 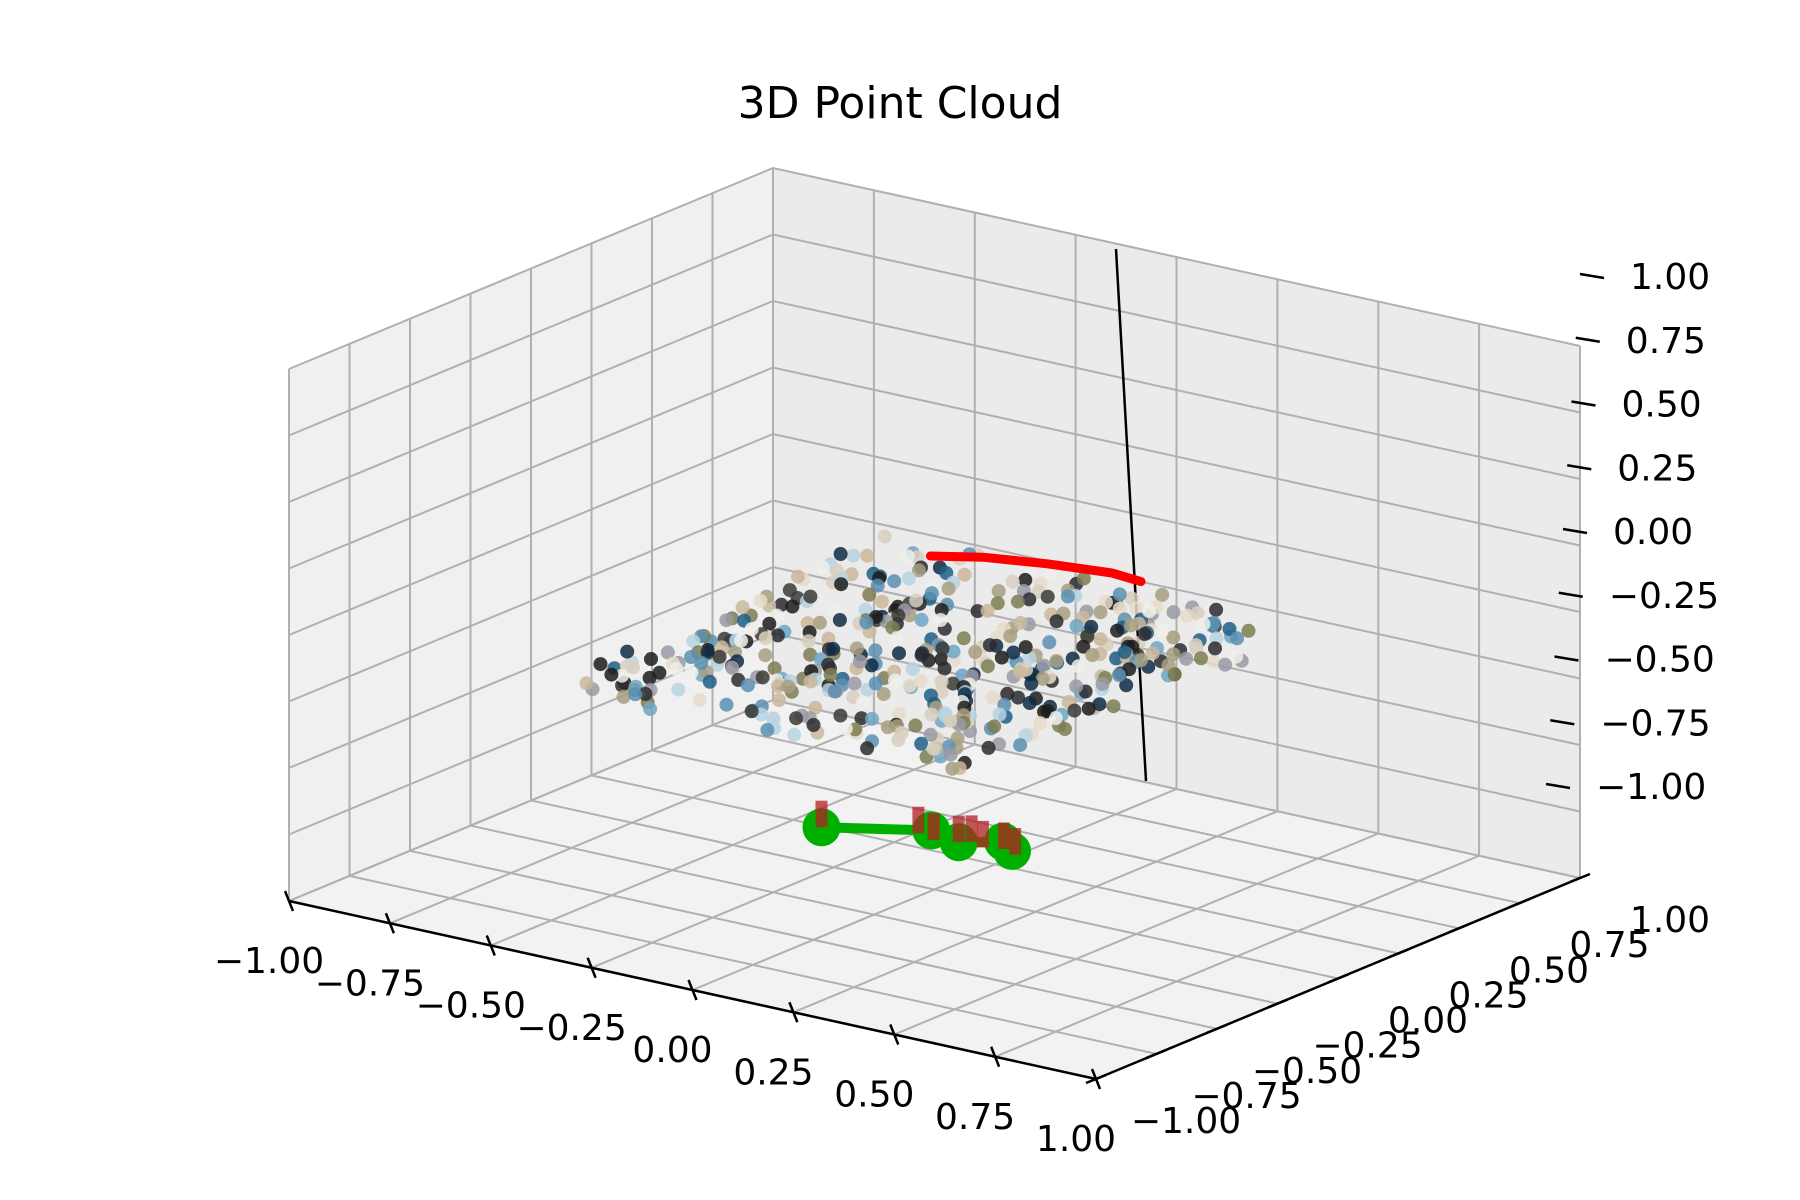 What do you see at coordinates (1076, 1139) in the screenshot?
I see `x-tick-label: 1.00` at bounding box center [1076, 1139].